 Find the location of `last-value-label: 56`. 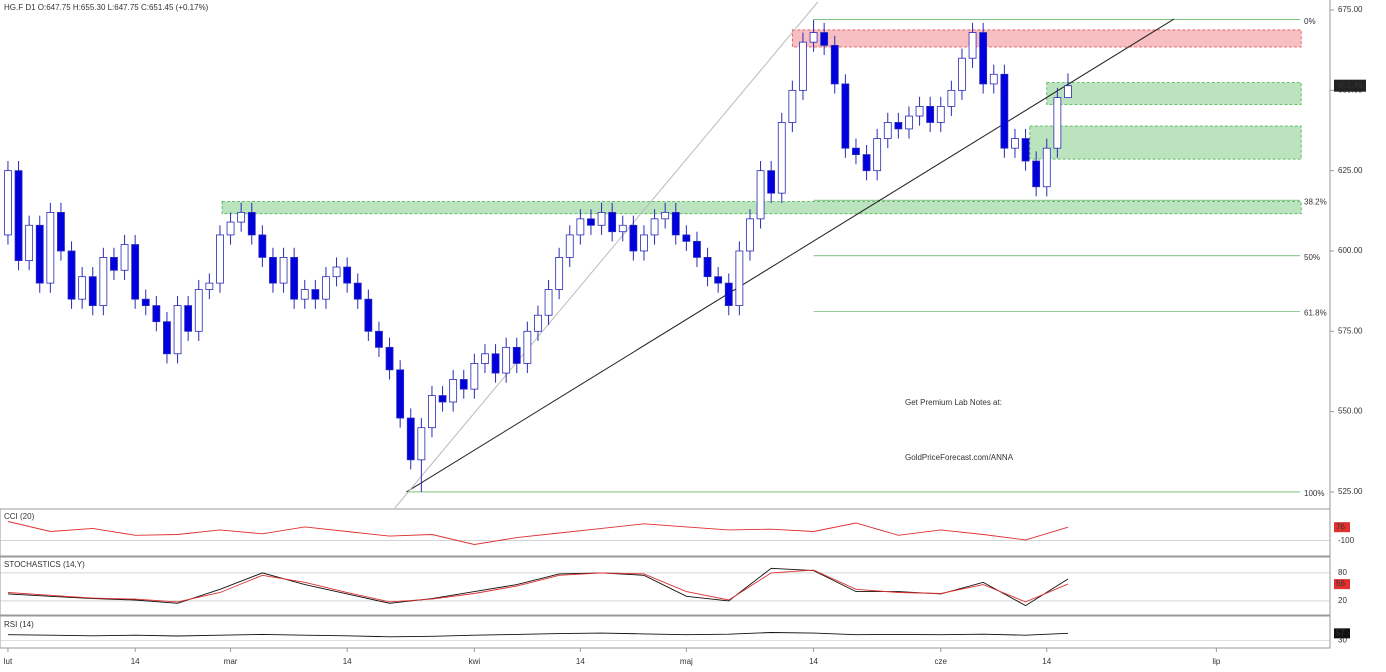

last-value-label: 56 is located at coordinates (1340, 583).